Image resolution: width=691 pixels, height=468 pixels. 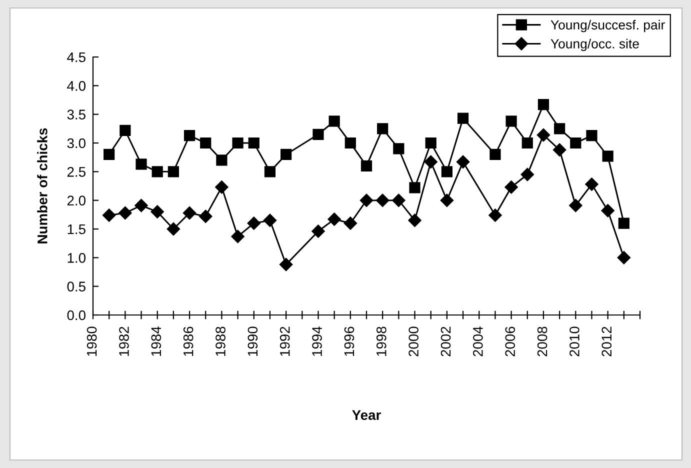 What do you see at coordinates (413, 341) in the screenshot?
I see `x-tick-label: 2000` at bounding box center [413, 341].